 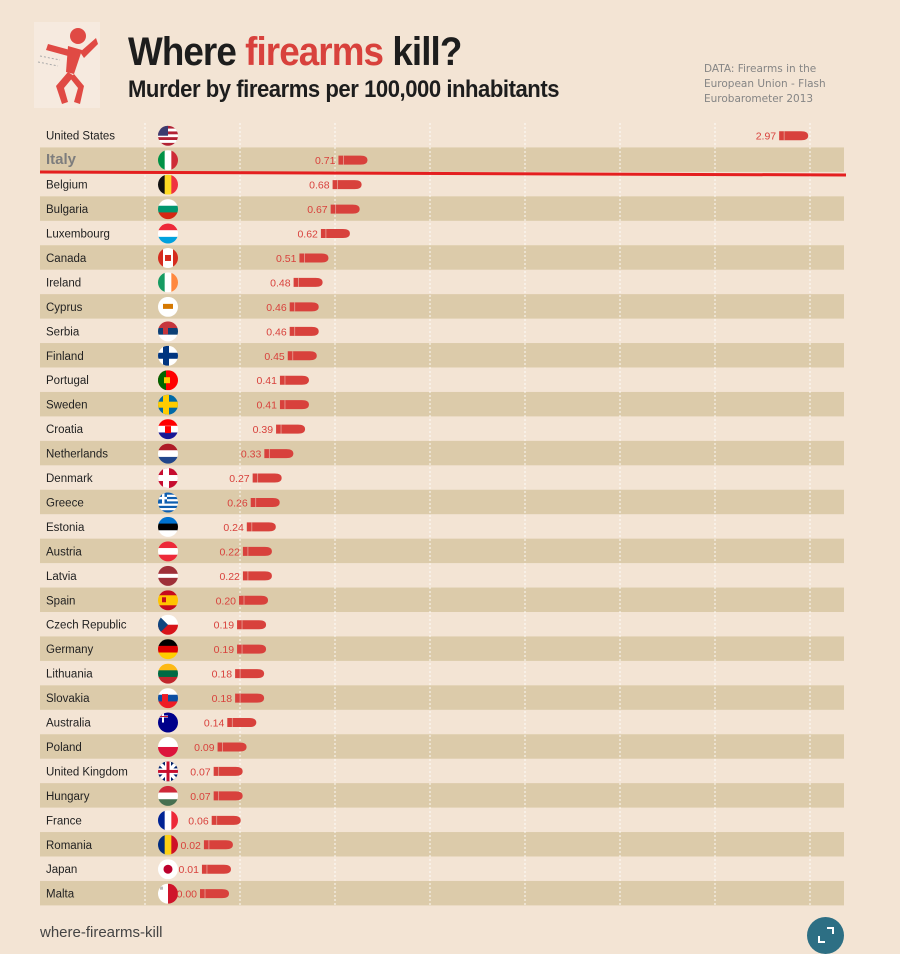 I want to click on highlight-line, so click(x=443, y=173).